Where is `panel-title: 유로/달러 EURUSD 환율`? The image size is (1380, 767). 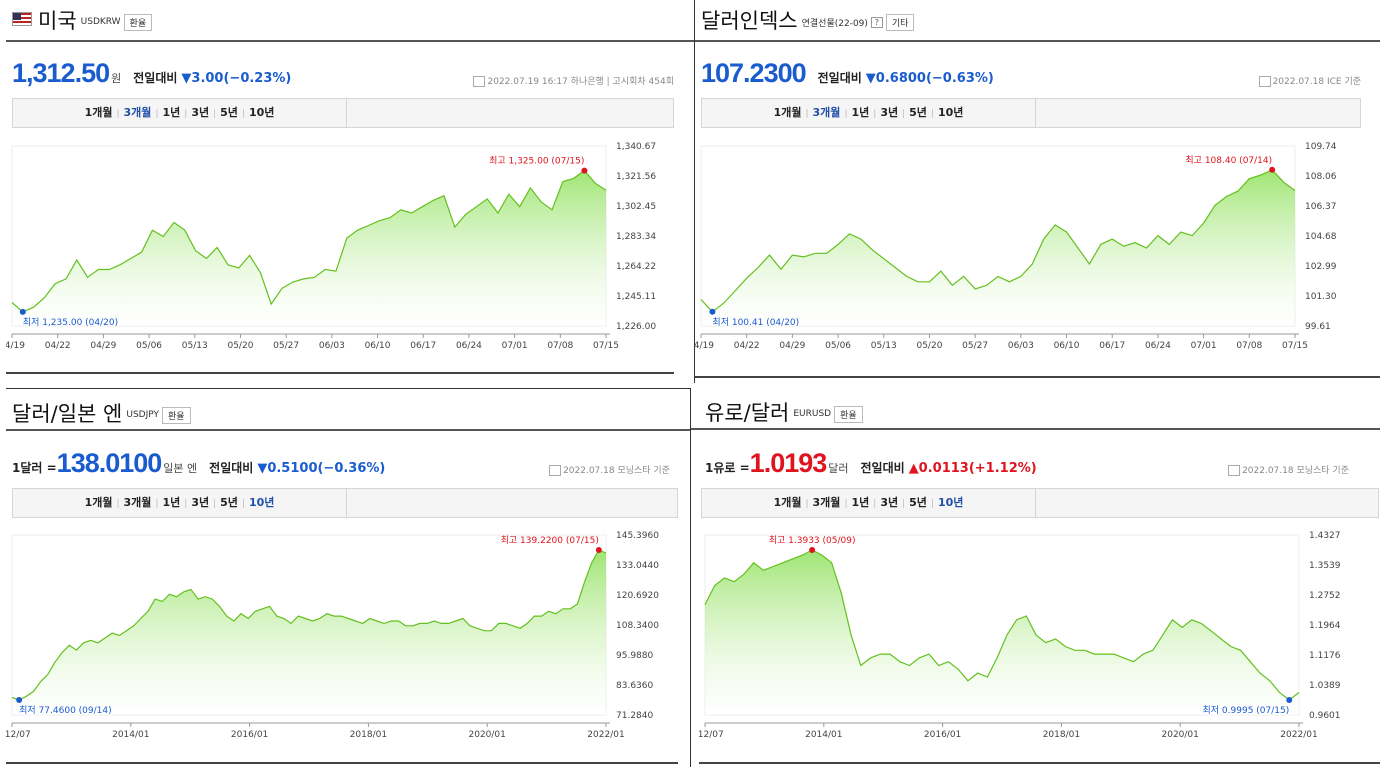
panel-title: 유로/달러 EURUSD 환율 is located at coordinates (784, 412).